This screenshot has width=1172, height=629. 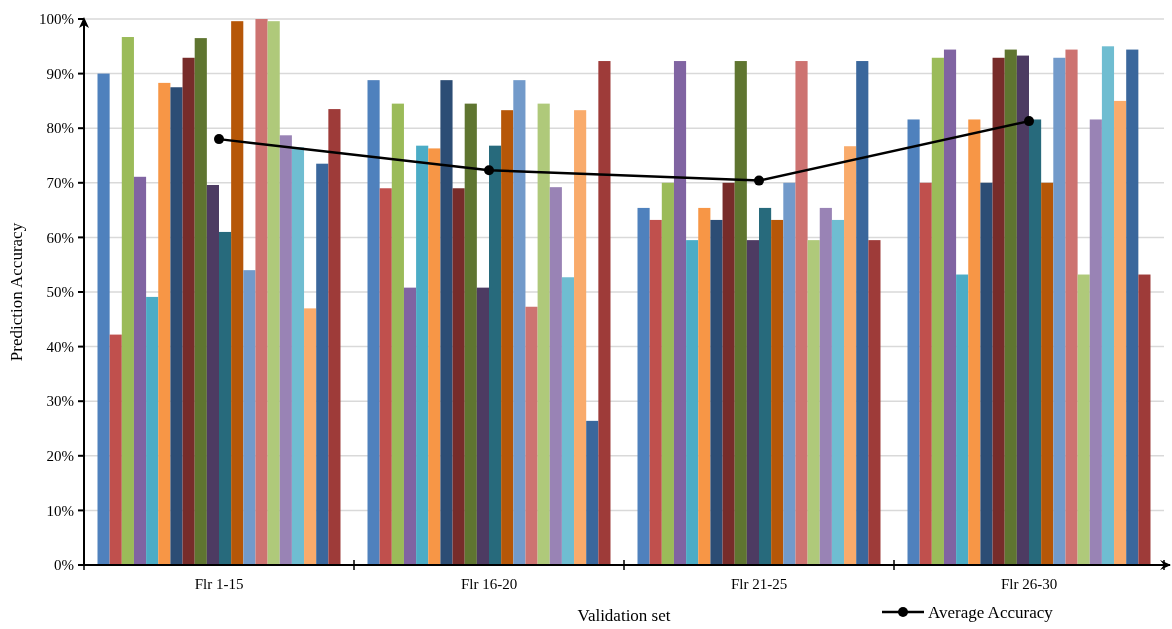 I want to click on y-tick-label: 80%, so click(x=60, y=128).